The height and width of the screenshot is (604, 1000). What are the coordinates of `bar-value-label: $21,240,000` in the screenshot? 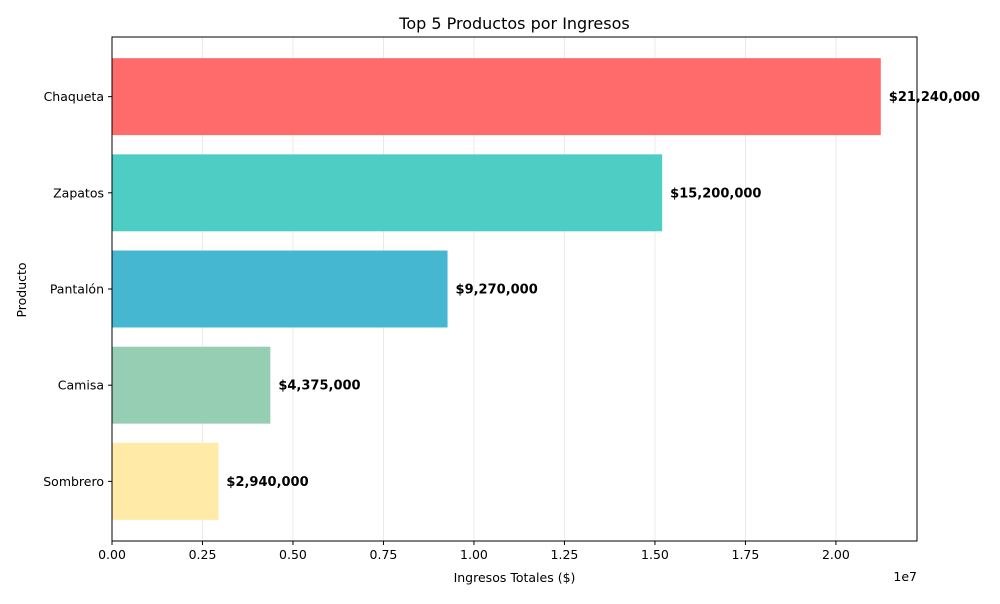 It's located at (934, 97).